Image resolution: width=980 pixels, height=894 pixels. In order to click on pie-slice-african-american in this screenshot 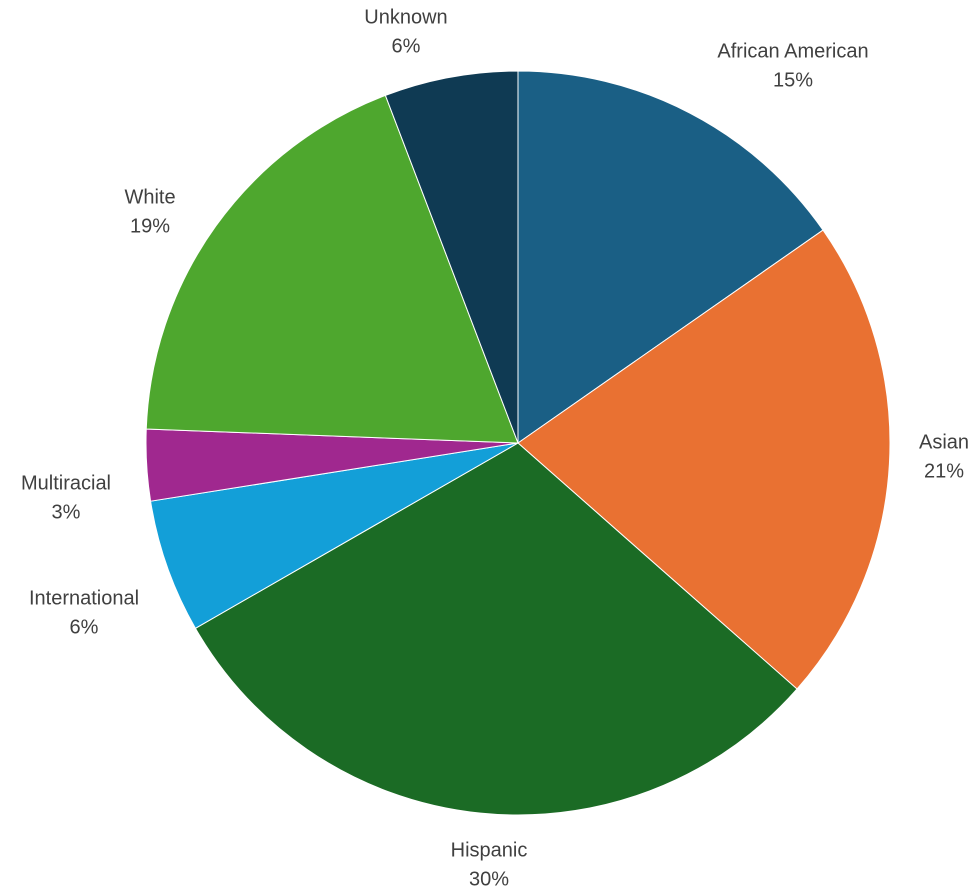, I will do `click(670, 257)`.